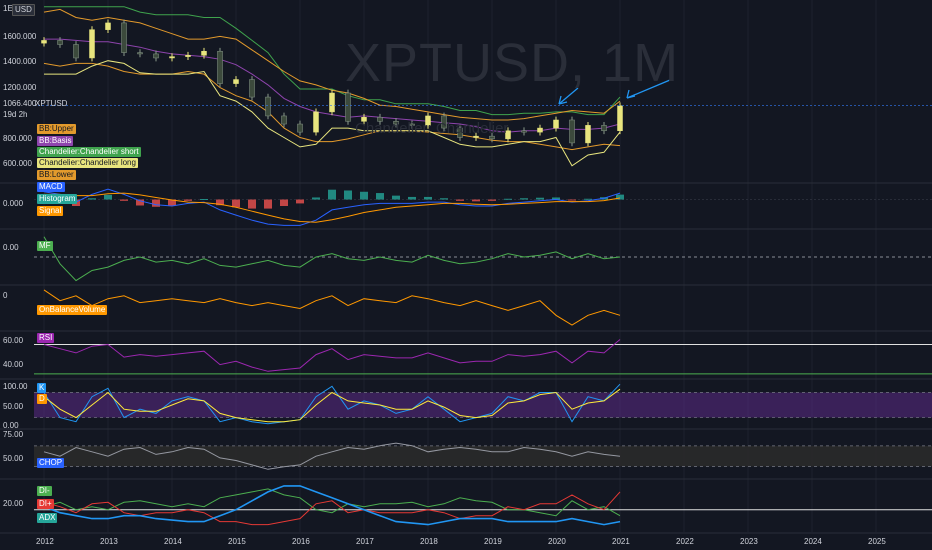  Describe the element at coordinates (45, 246) in the screenshot. I see `legend-mf: MF` at that location.